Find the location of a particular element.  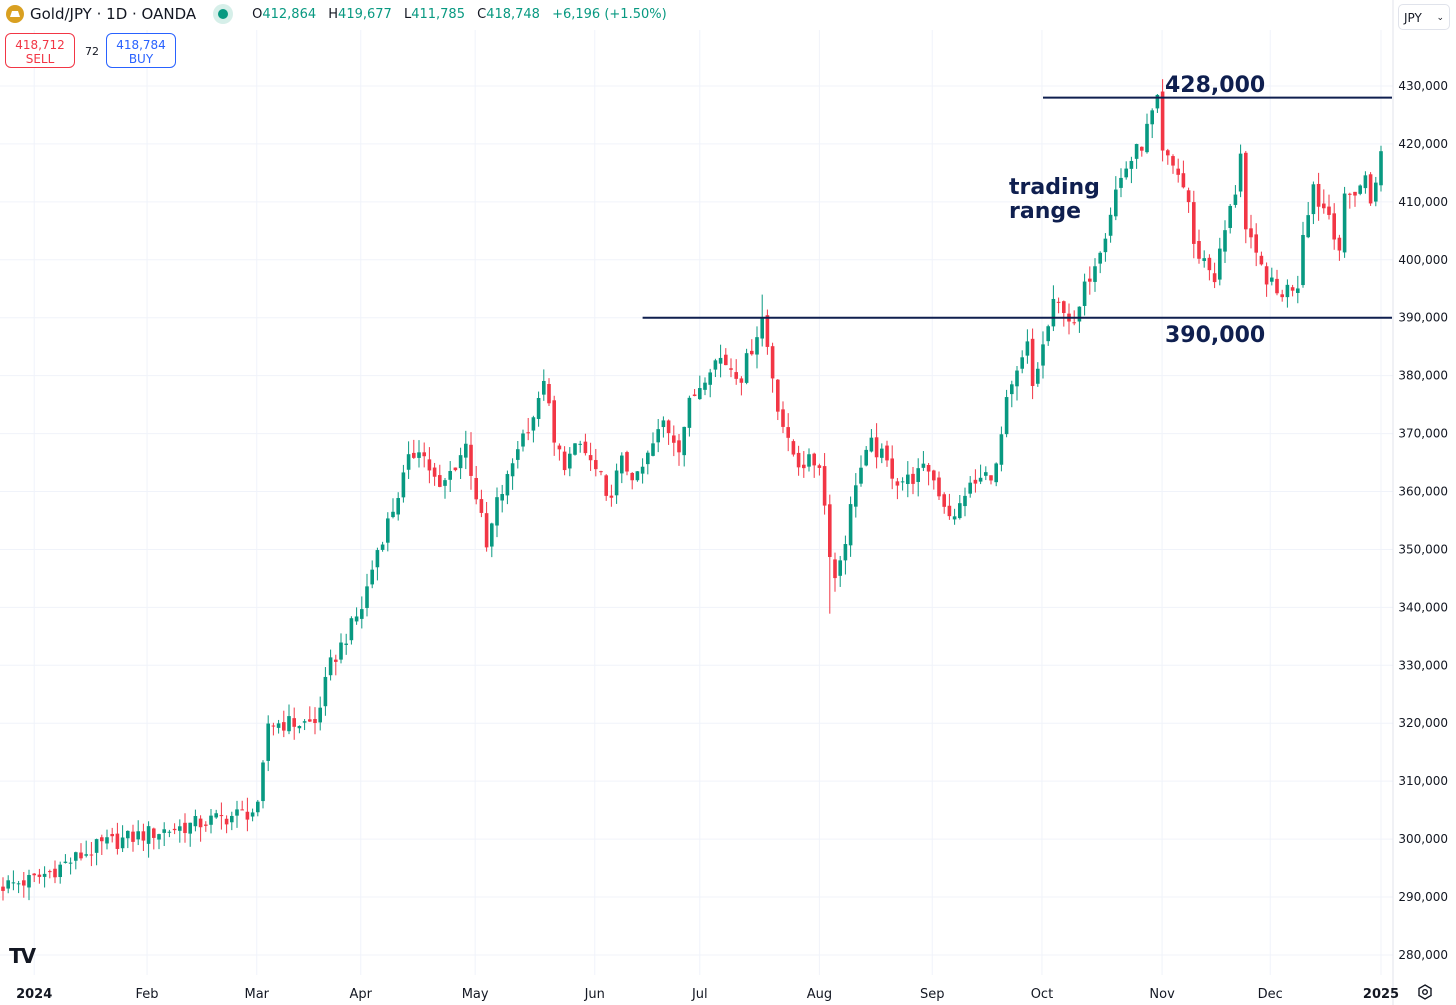

currency-select: JPY ⌄ is located at coordinates (1424, 17).